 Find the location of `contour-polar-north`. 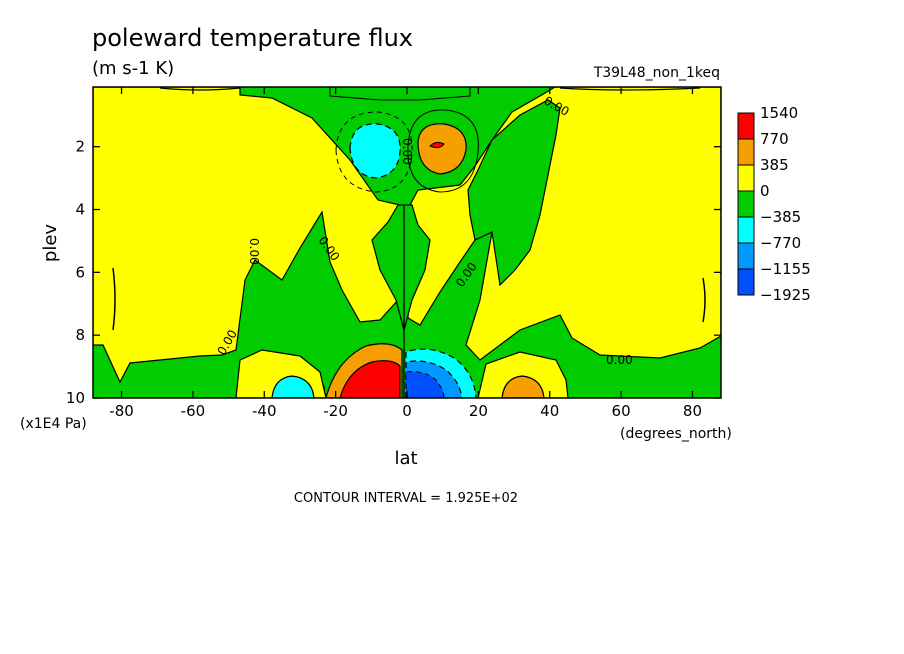

contour-polar-north is located at coordinates (704, 300).